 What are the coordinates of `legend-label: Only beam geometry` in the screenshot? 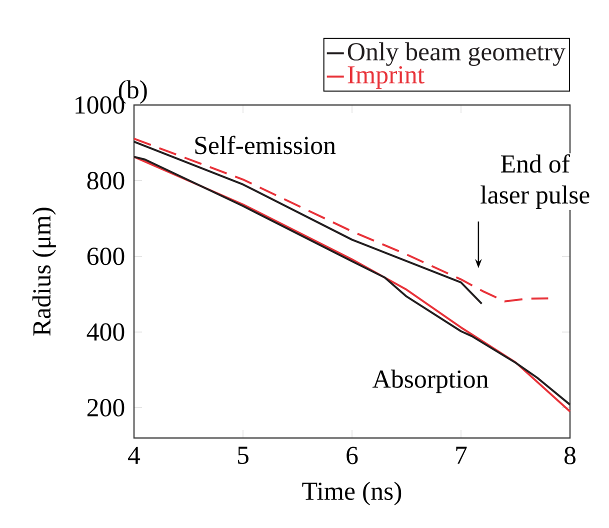 It's located at (457, 54).